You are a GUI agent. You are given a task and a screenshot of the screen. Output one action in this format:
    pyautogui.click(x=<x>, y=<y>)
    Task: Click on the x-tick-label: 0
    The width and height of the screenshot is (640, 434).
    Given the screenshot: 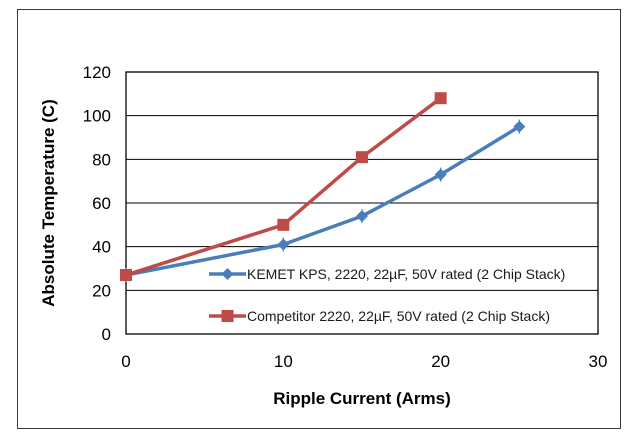 What is the action you would take?
    pyautogui.click(x=125, y=361)
    